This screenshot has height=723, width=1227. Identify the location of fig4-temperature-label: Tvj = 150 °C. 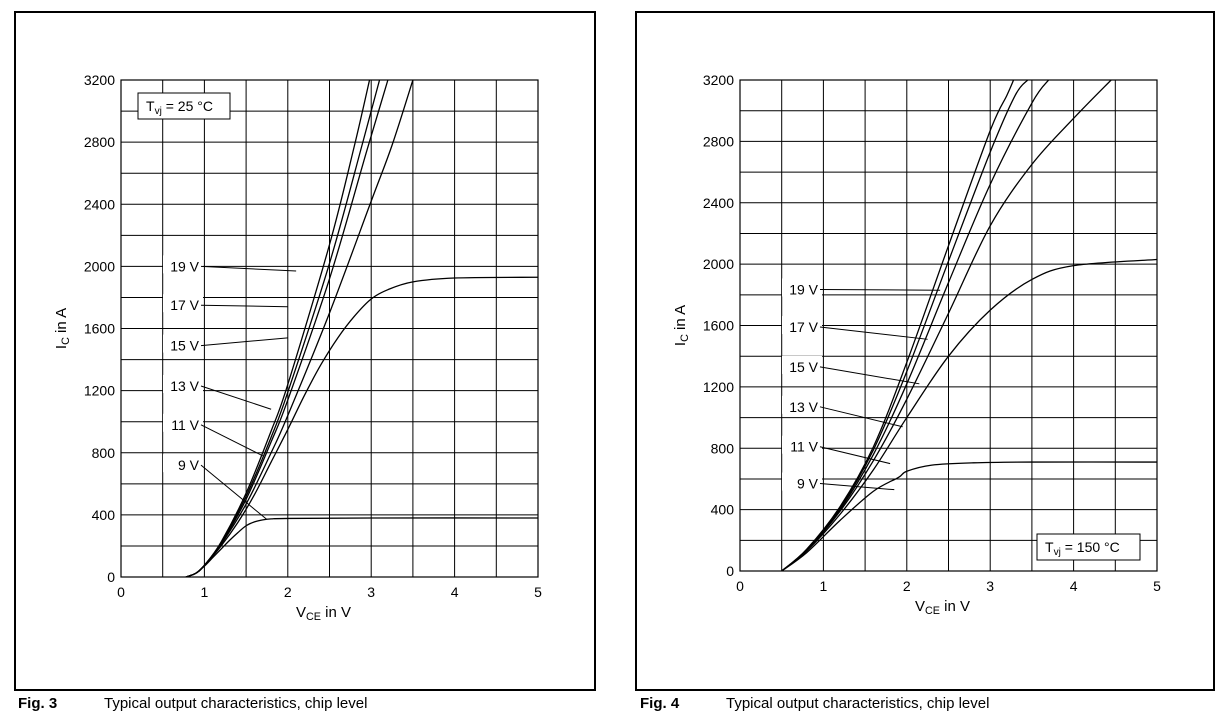
(1082, 548).